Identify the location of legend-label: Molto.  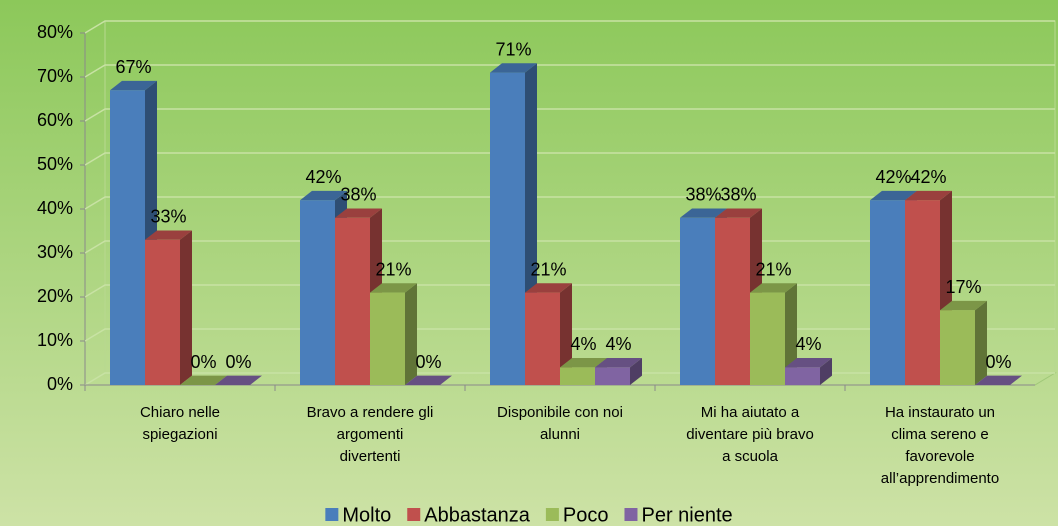
(366, 515).